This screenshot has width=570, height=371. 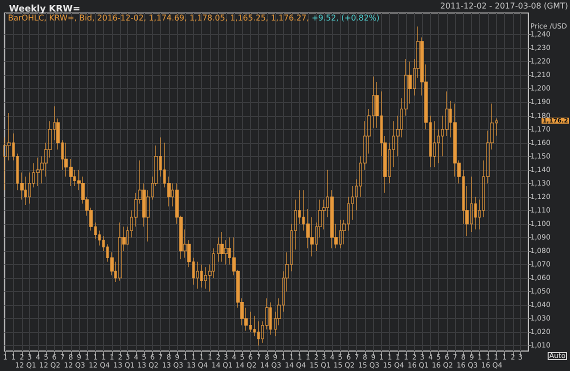 What do you see at coordinates (346, 18) in the screenshot?
I see `annotation: +9.52, (+0.82%)` at bounding box center [346, 18].